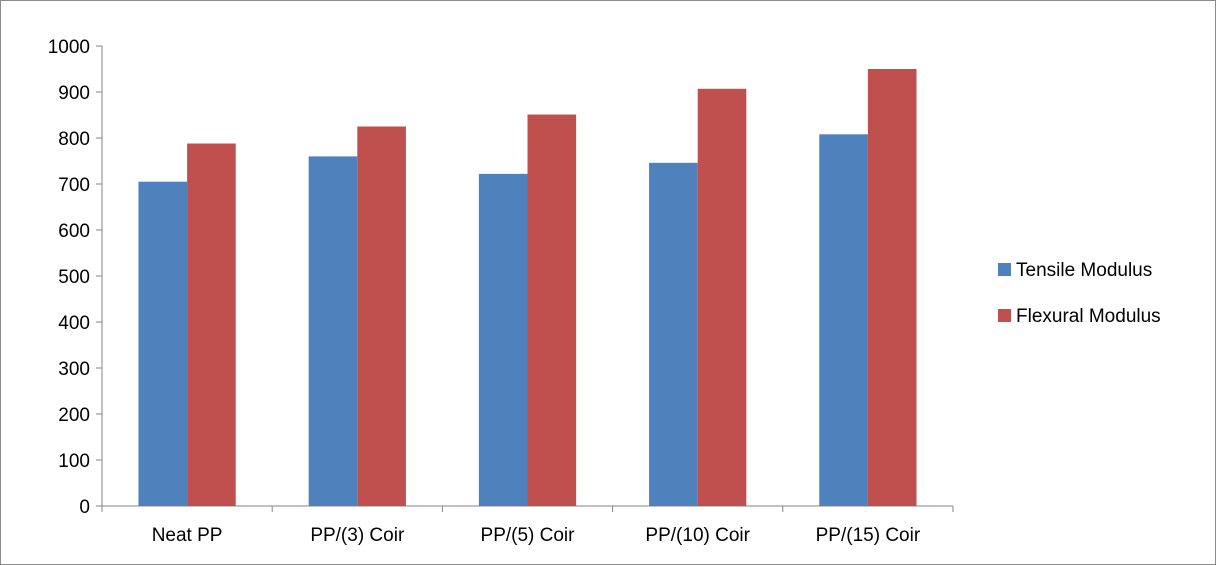 This screenshot has height=565, width=1216. What do you see at coordinates (74, 415) in the screenshot?
I see `y-tick-label: 200` at bounding box center [74, 415].